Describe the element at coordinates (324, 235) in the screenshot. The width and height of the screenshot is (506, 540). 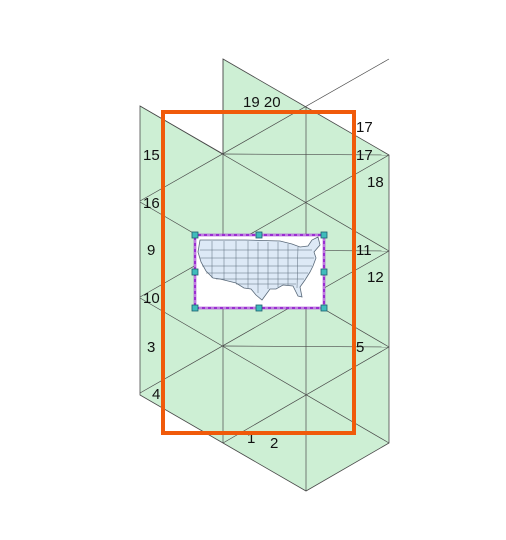
I see `handle-top-right` at that location.